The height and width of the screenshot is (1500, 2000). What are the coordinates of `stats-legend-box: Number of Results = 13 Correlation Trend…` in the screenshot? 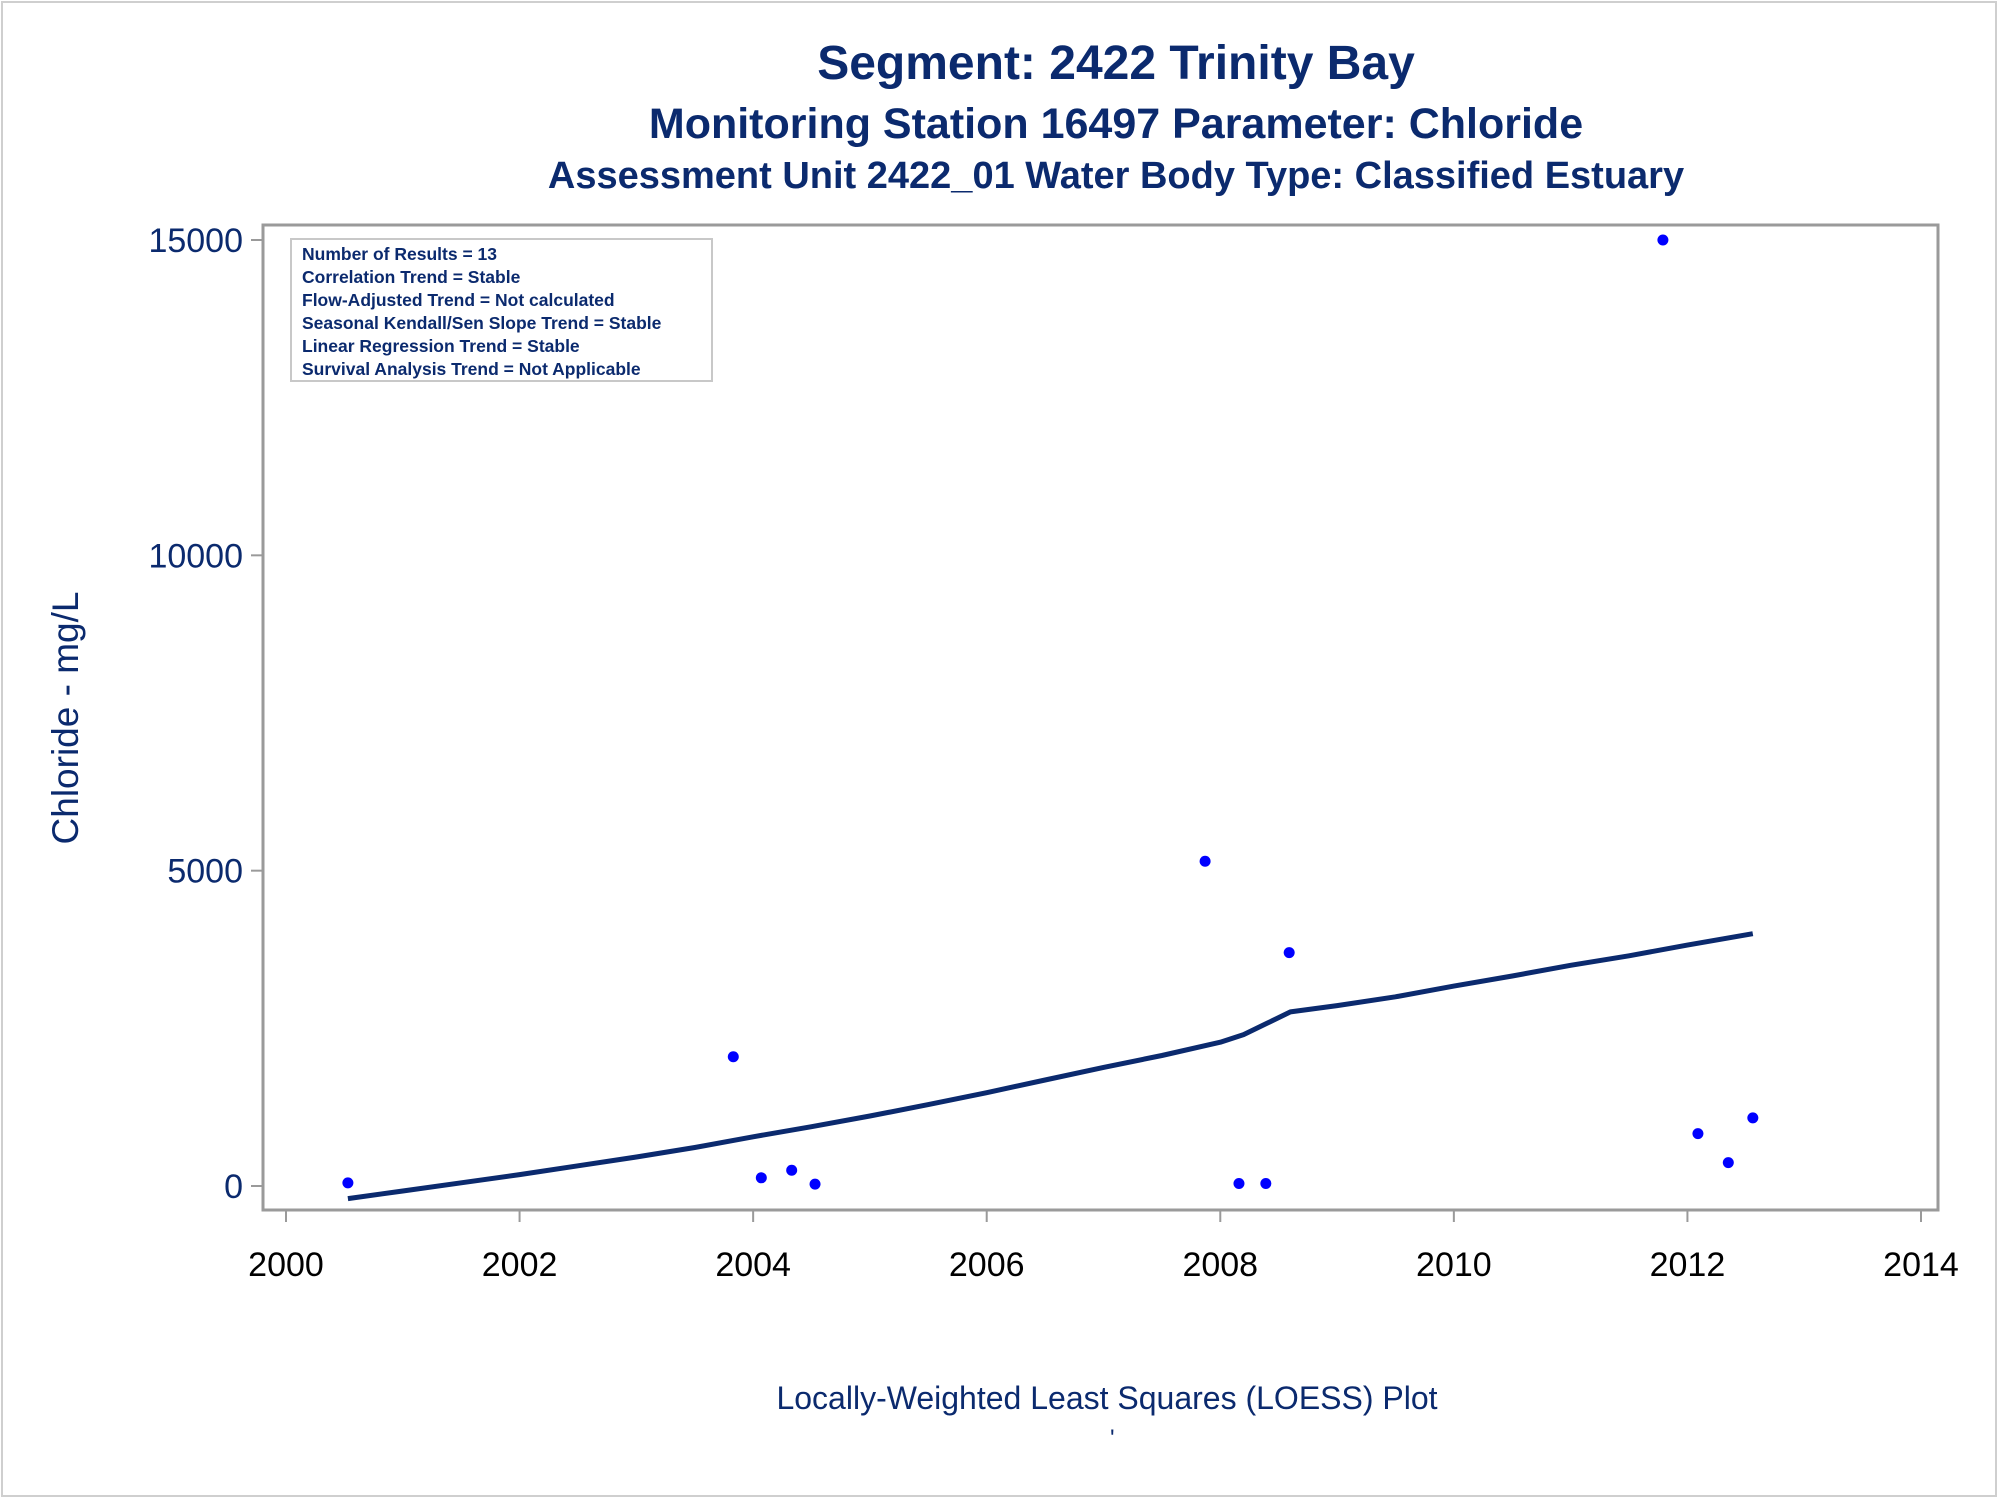 It's located at (501, 310).